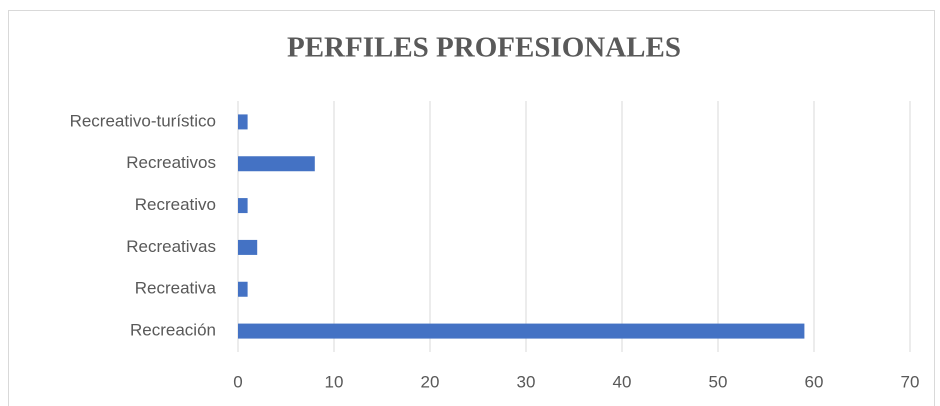 The width and height of the screenshot is (940, 406). What do you see at coordinates (526, 381) in the screenshot?
I see `x-tick-label: 30` at bounding box center [526, 381].